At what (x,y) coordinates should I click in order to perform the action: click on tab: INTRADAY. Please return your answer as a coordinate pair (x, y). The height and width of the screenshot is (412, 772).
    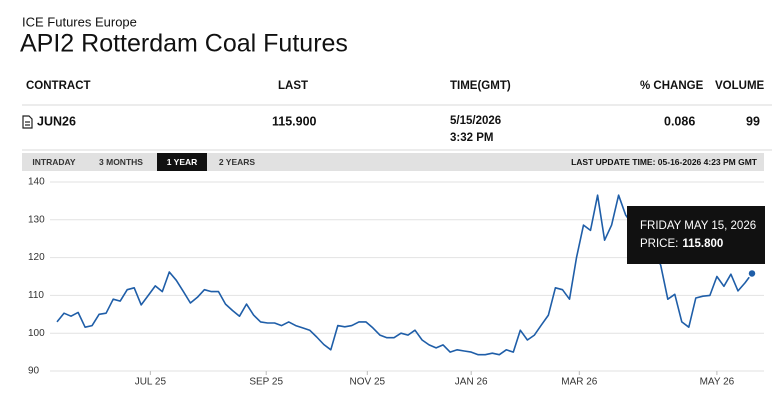
    Looking at the image, I should click on (53, 162).